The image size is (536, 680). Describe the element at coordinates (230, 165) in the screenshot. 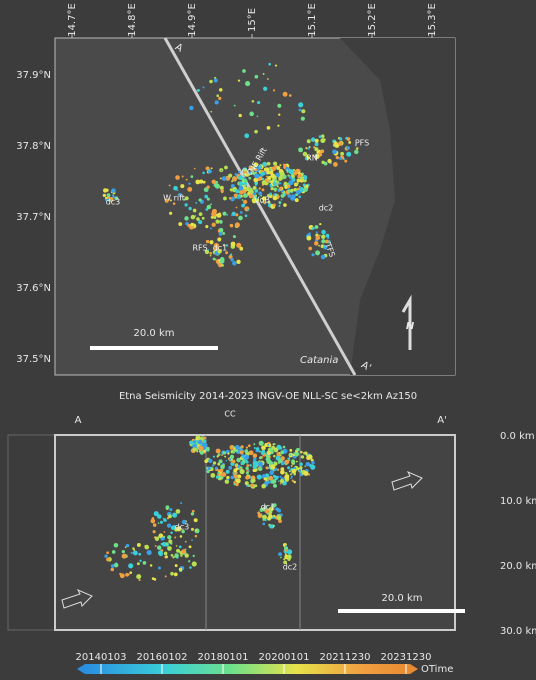

I see `quakes` at that location.